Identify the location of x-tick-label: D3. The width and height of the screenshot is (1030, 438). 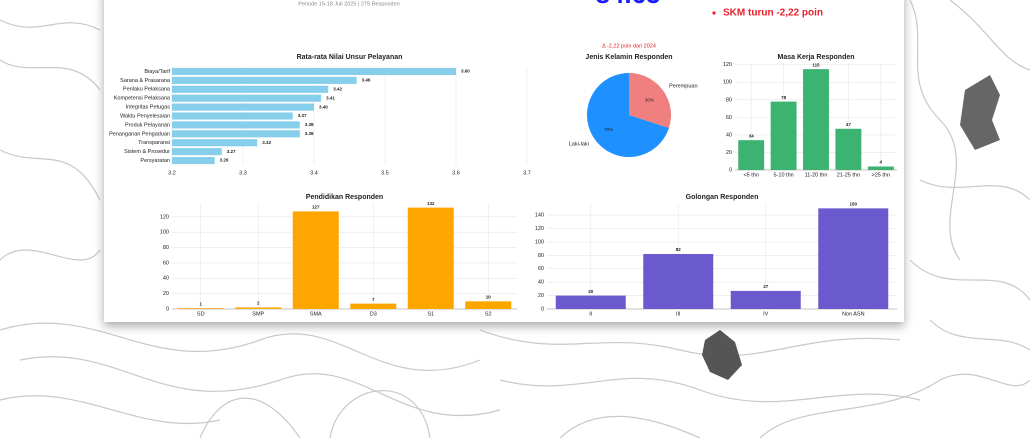
(373, 314).